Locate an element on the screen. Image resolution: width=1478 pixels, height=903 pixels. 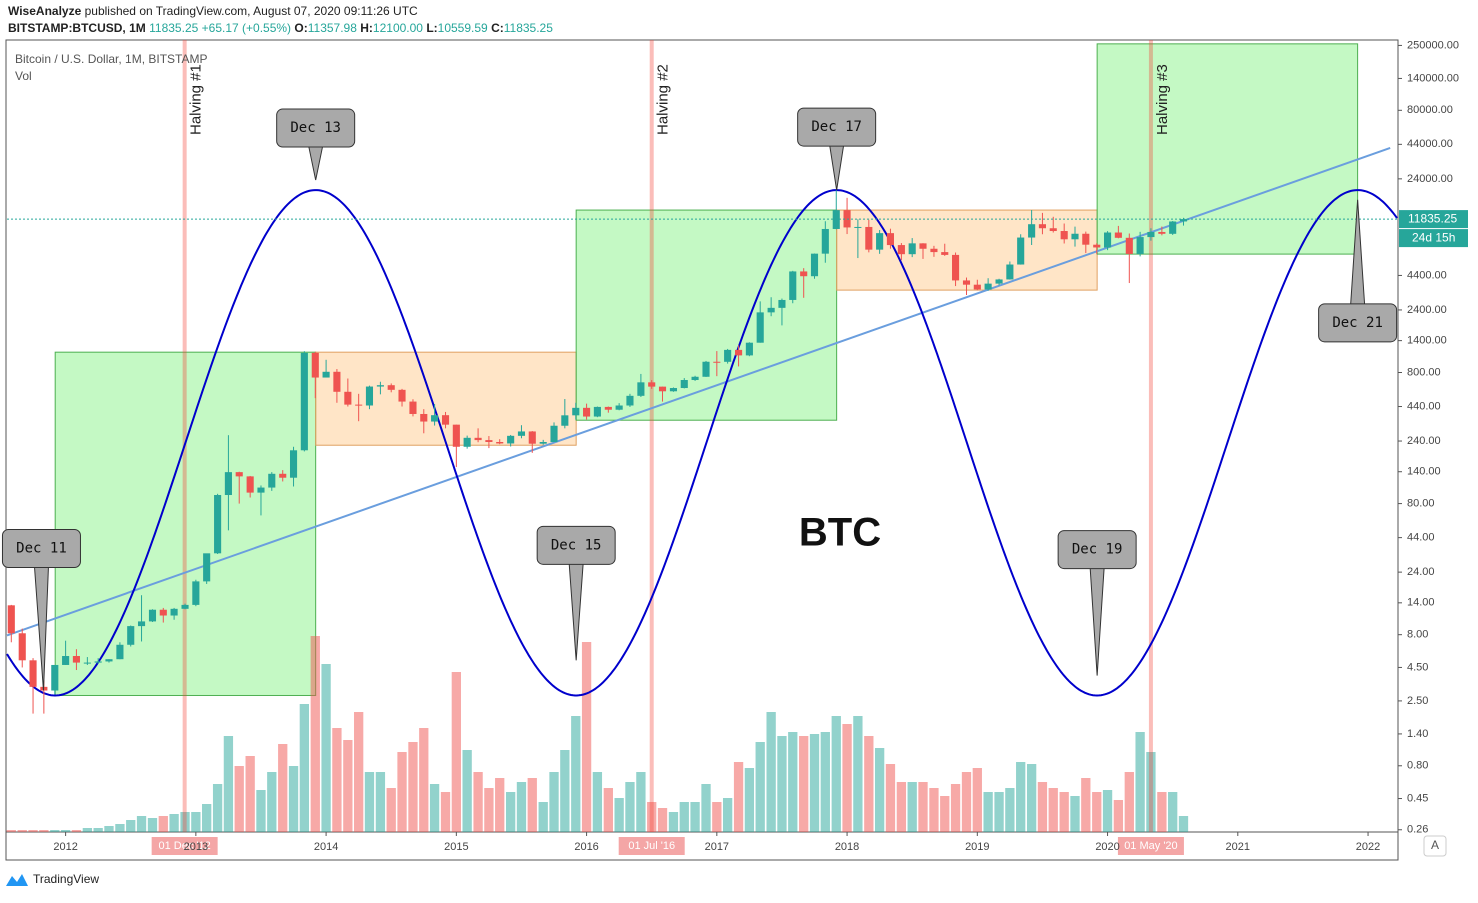
ohlc-key: C: is located at coordinates (497, 28).